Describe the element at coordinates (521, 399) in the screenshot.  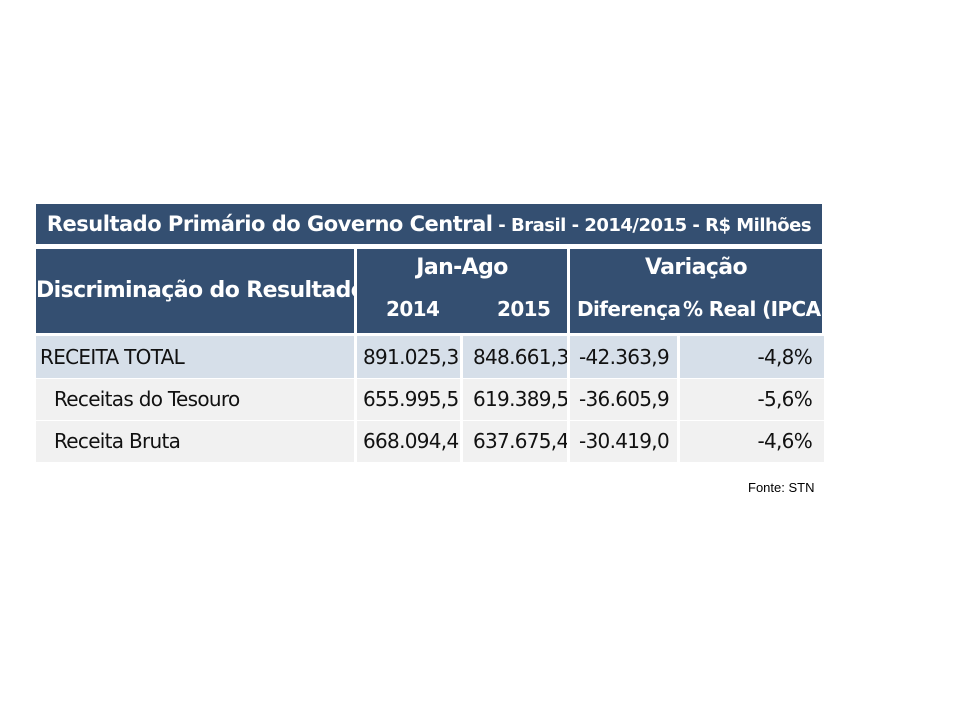
I see `cell-2015: 619.389,5` at that location.